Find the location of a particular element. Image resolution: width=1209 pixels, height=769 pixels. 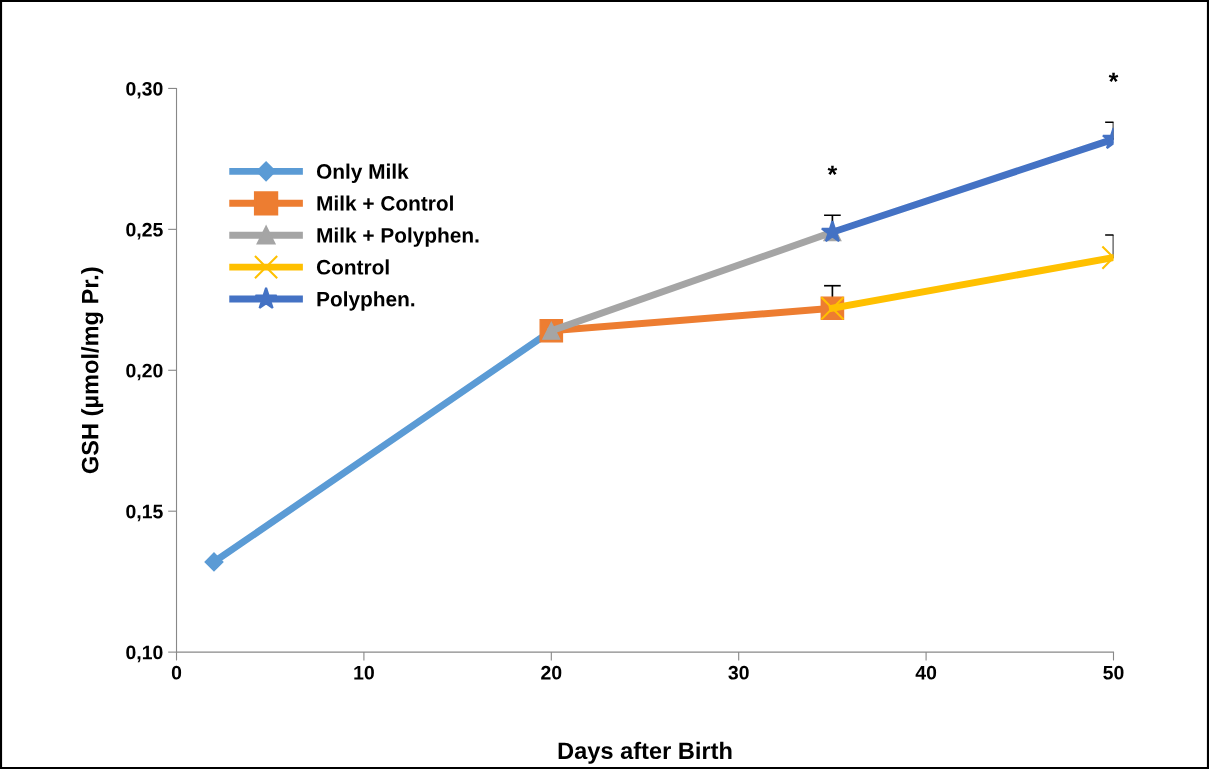

legend-label: Milk + Control is located at coordinates (385, 203).